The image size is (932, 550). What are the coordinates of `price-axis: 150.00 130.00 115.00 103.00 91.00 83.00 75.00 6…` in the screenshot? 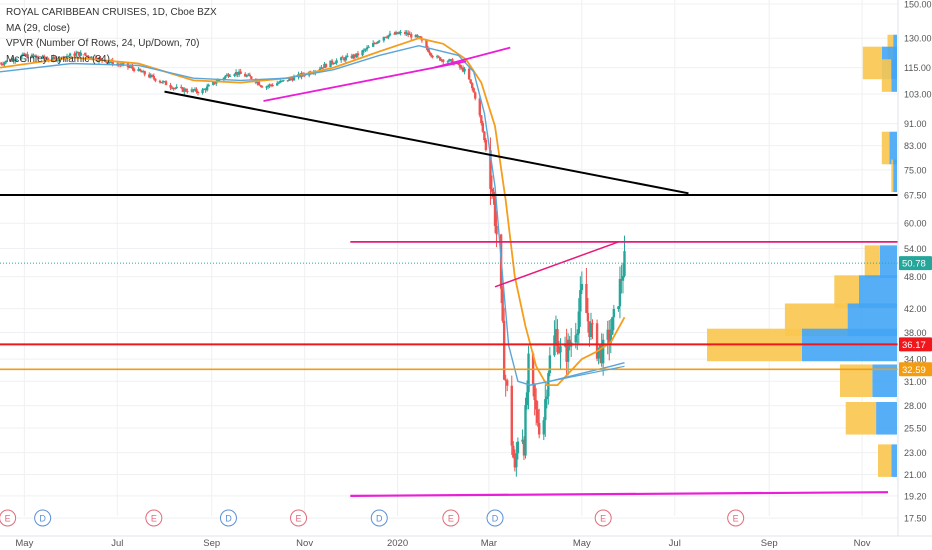 It's located at (914, 268).